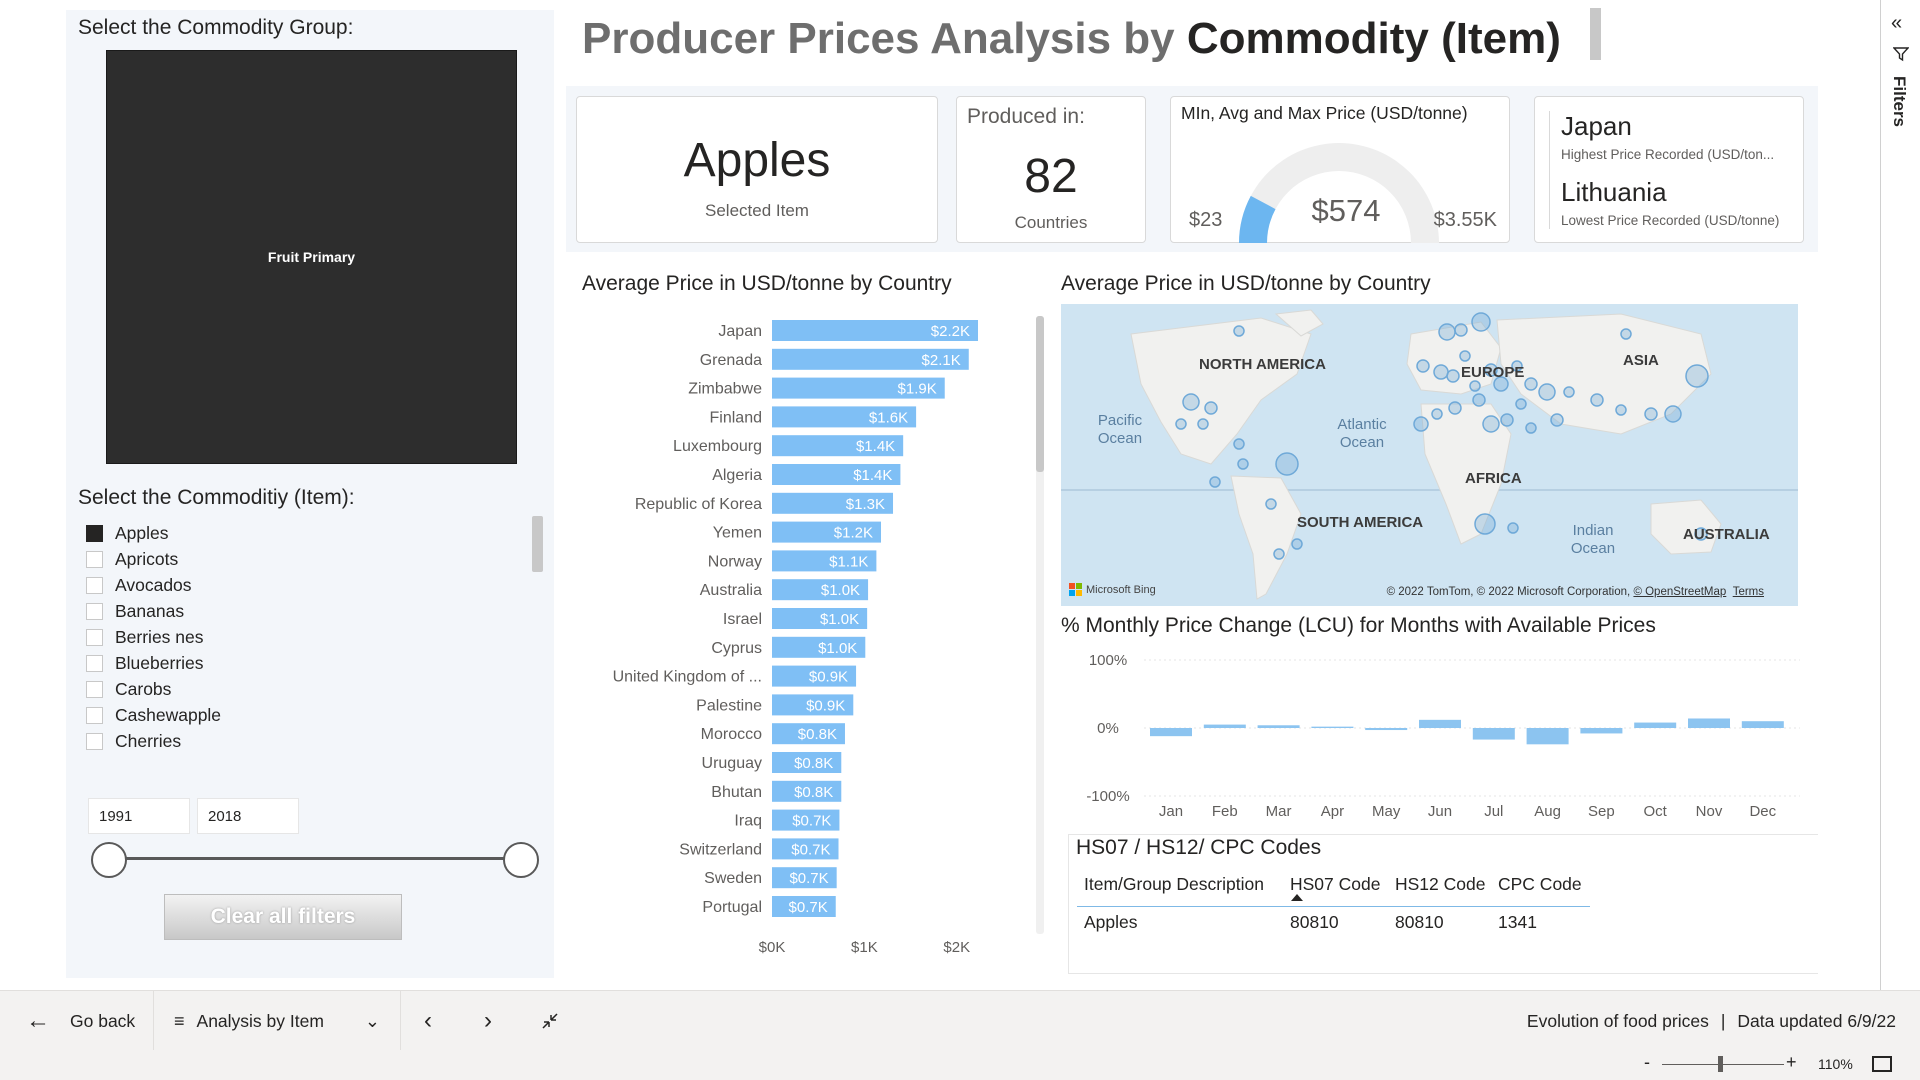  Describe the element at coordinates (1540, 884) in the screenshot. I see `col-header-cpc: CPC Code` at that location.